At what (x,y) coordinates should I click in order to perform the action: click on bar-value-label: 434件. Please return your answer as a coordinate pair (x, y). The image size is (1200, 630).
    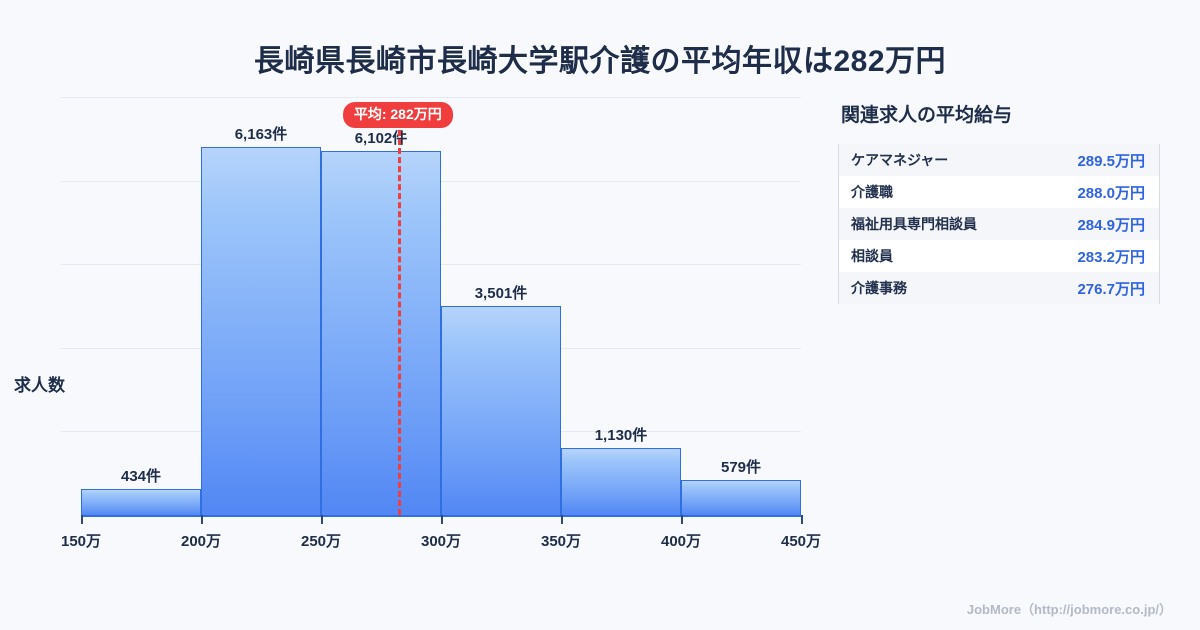
    Looking at the image, I should click on (141, 477).